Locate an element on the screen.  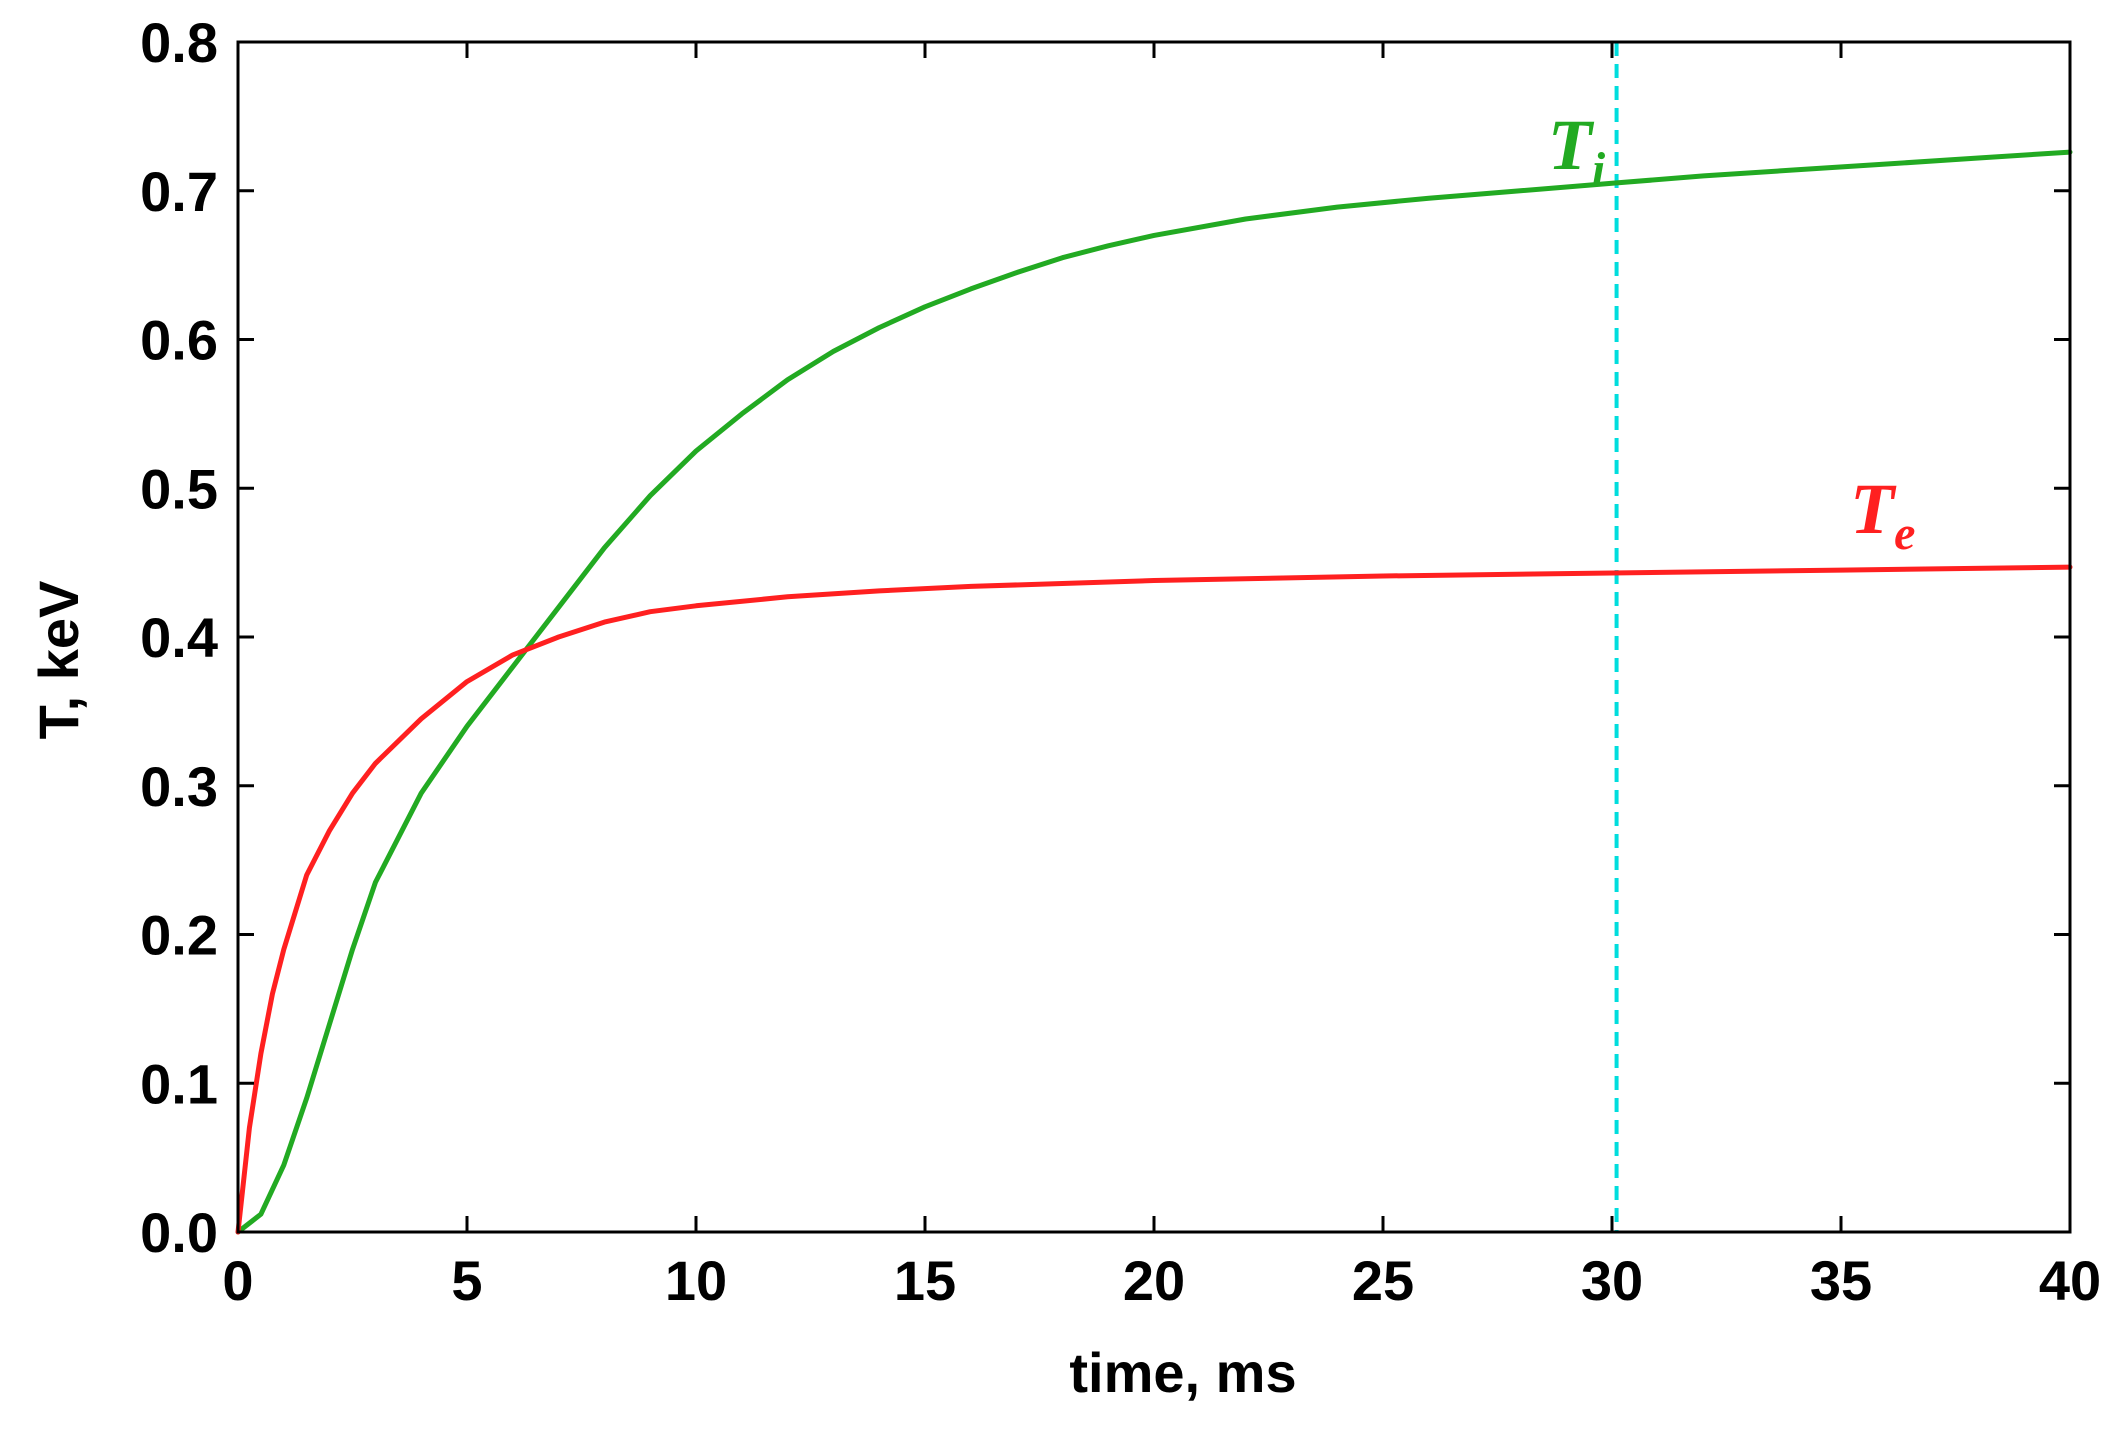
x-tick-label: 0 is located at coordinates (237, 1280).